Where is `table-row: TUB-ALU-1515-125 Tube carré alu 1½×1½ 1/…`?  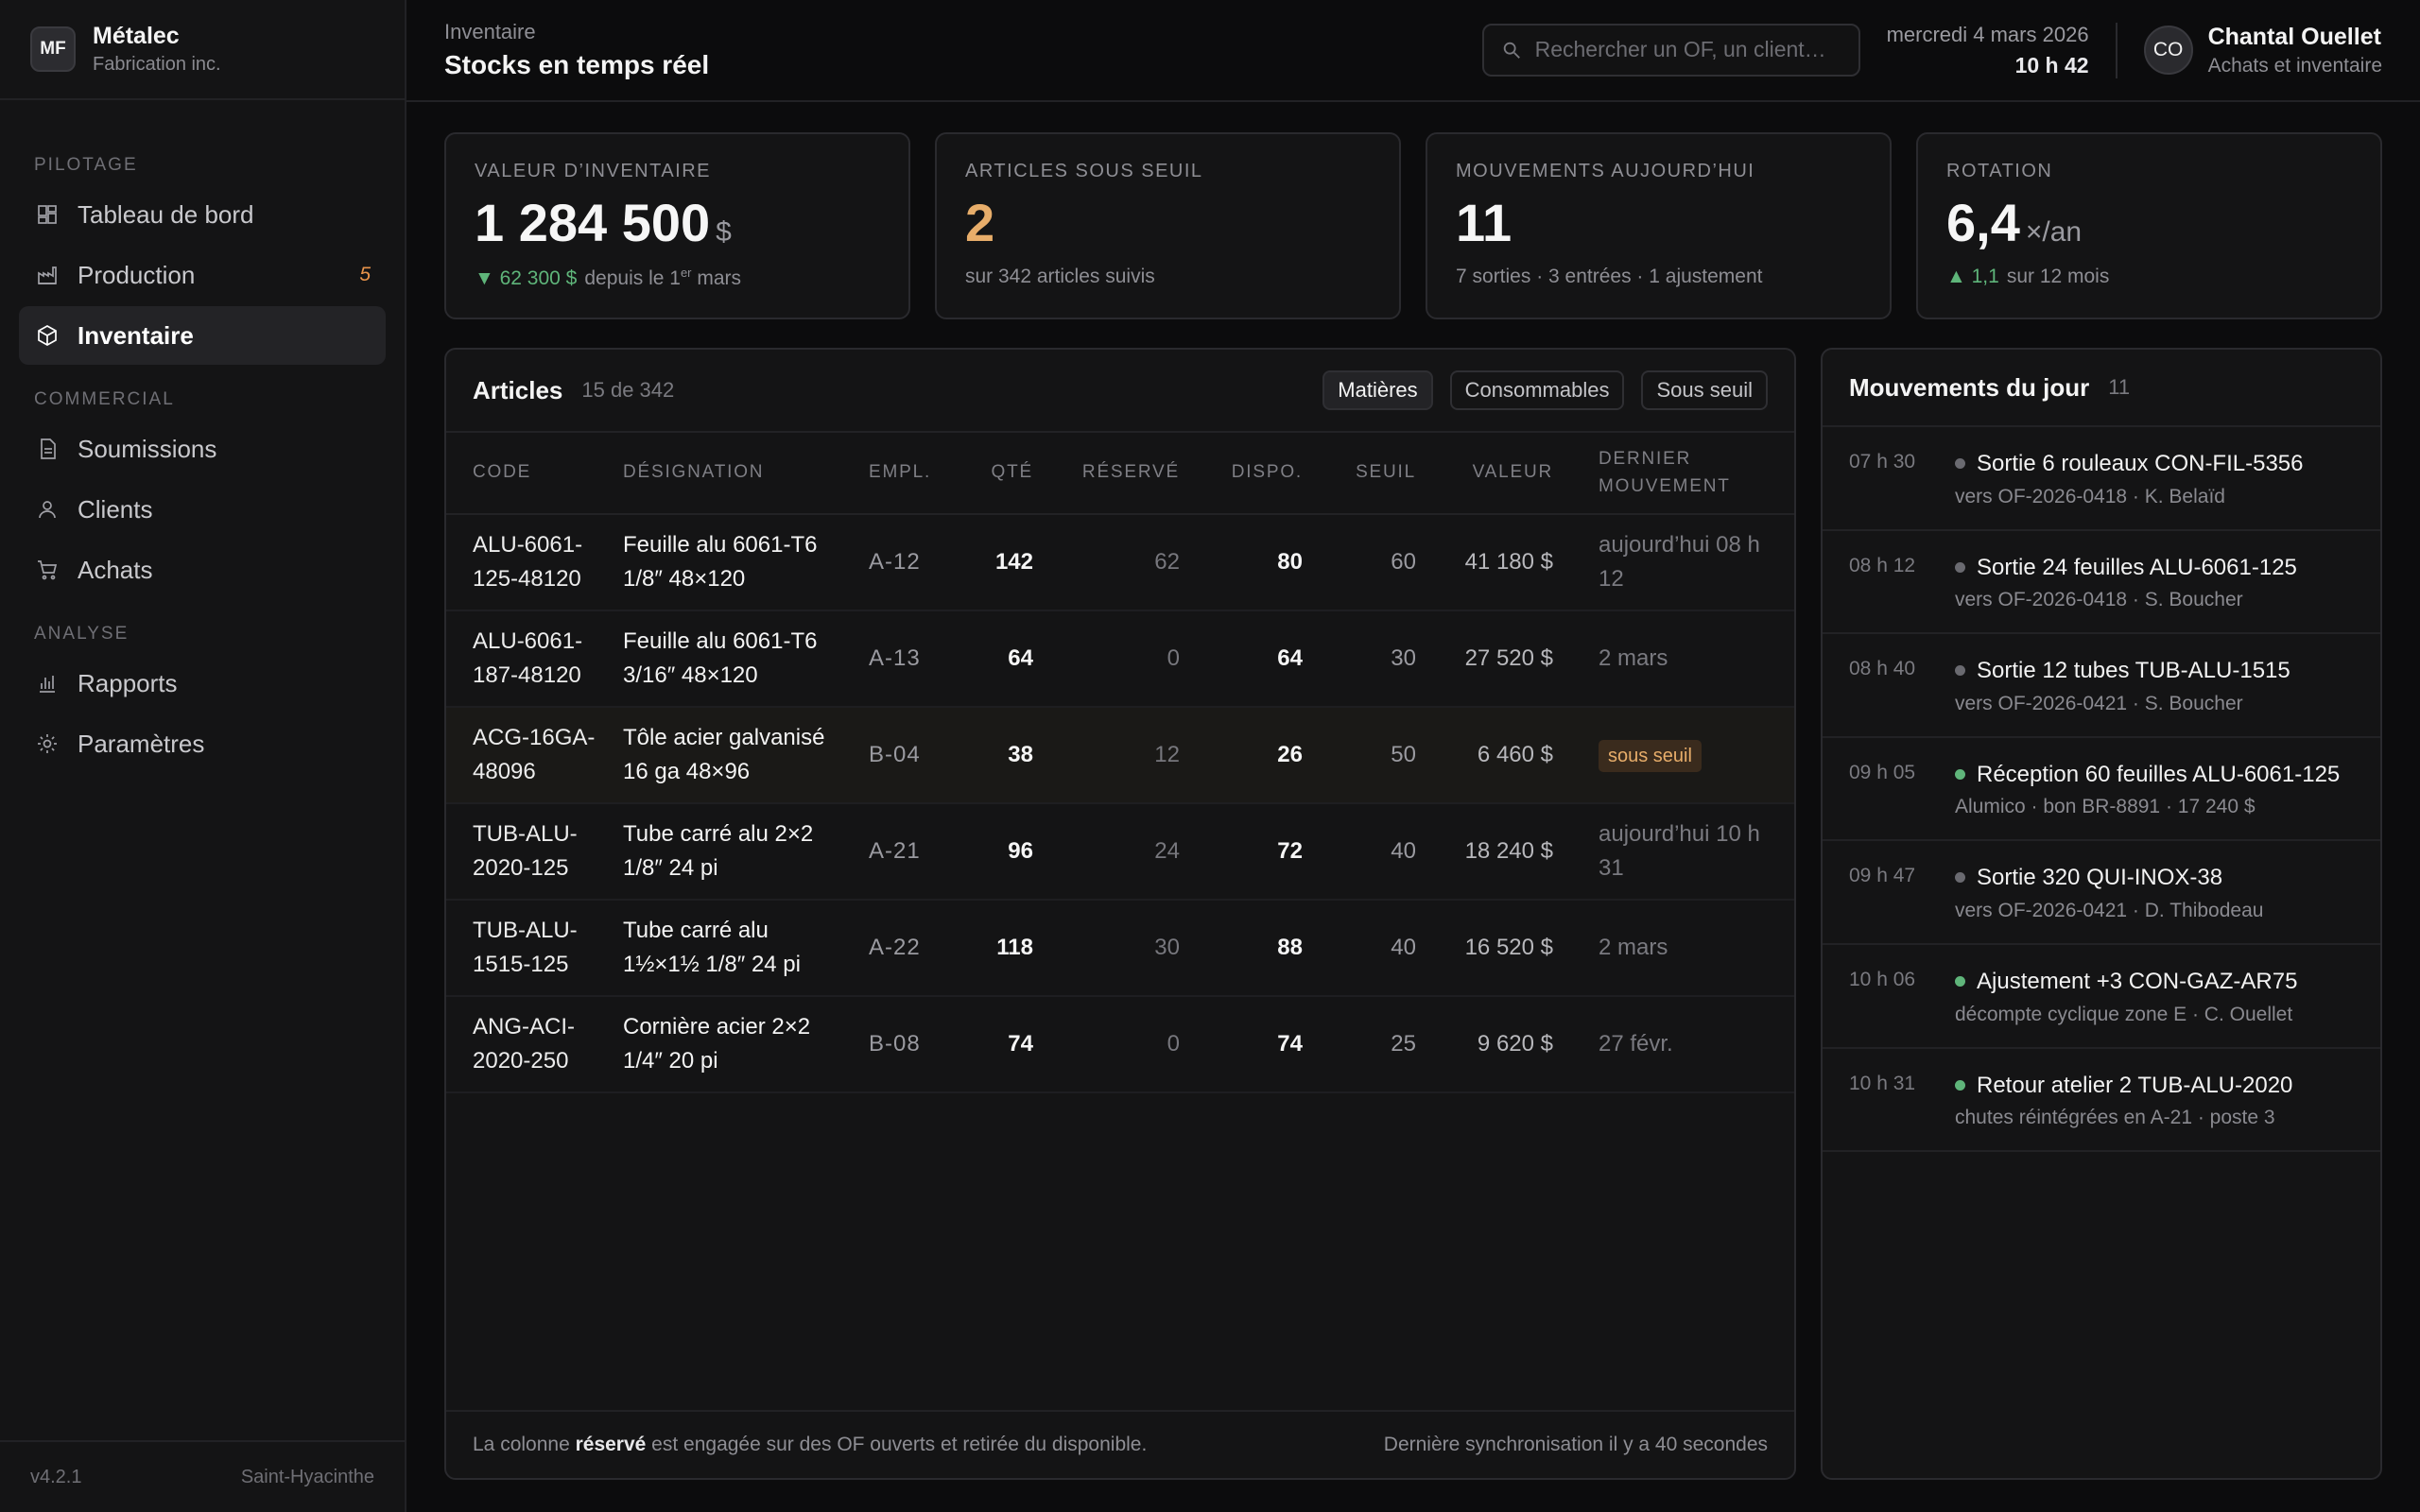 table-row: TUB-ALU-1515-125 Tube carré alu 1½×1½ 1/… is located at coordinates (1120, 948).